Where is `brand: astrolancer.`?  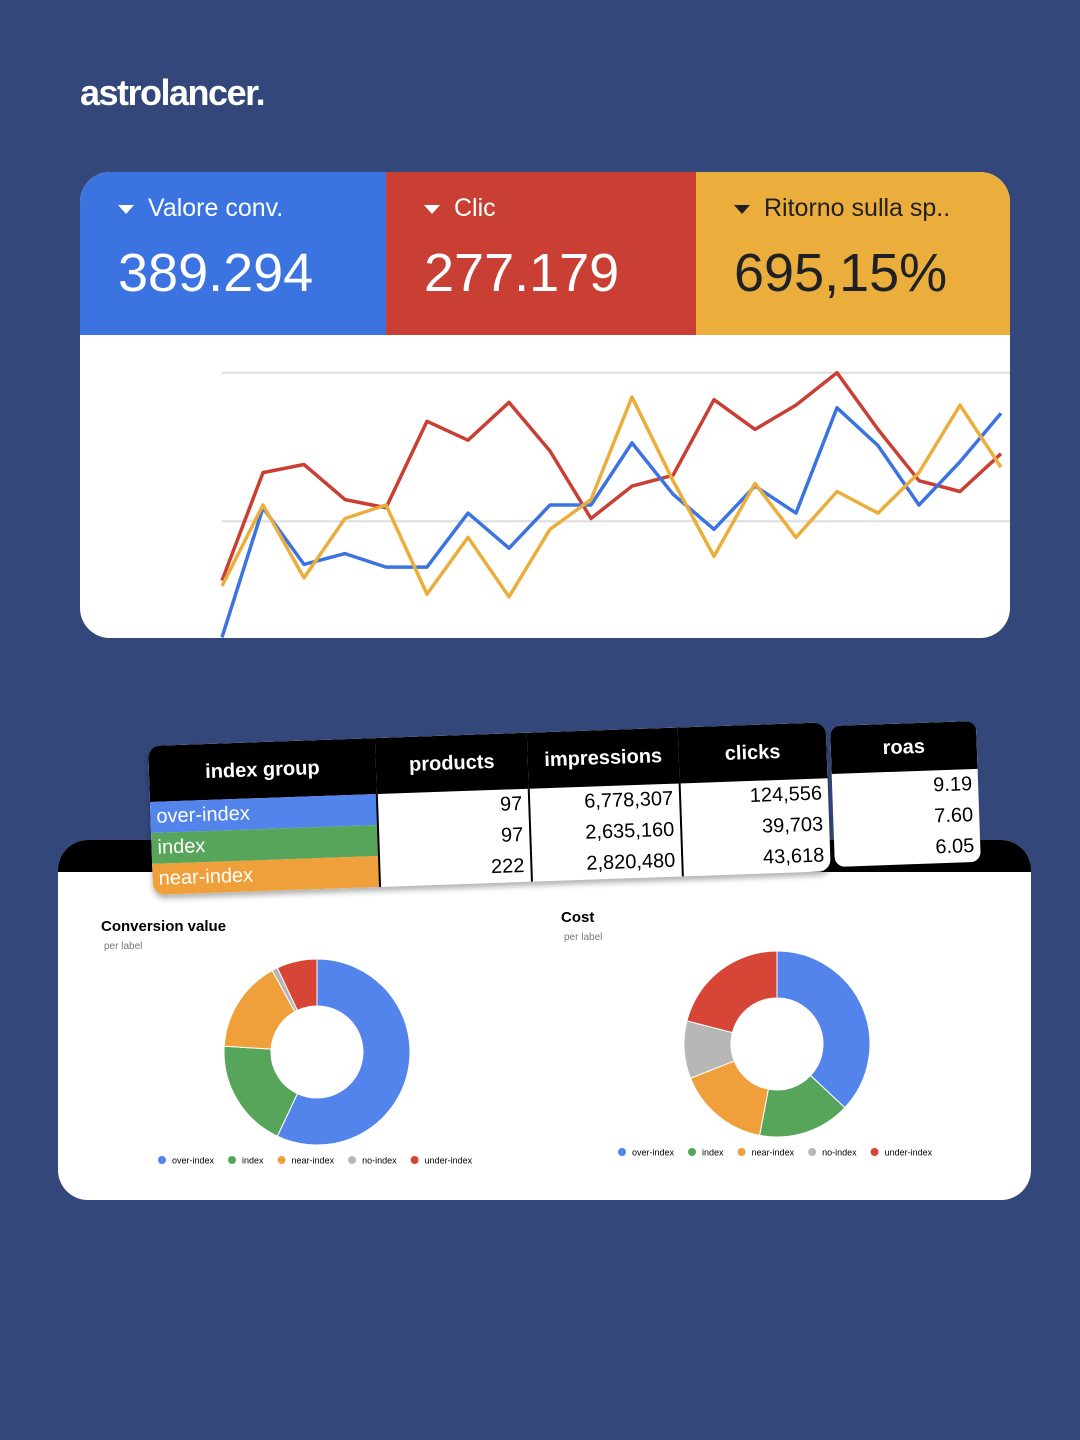 brand: astrolancer. is located at coordinates (173, 92).